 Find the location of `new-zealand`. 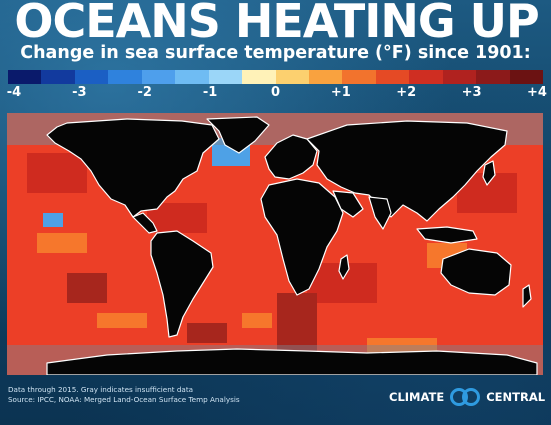

new-zealand is located at coordinates (527, 296).